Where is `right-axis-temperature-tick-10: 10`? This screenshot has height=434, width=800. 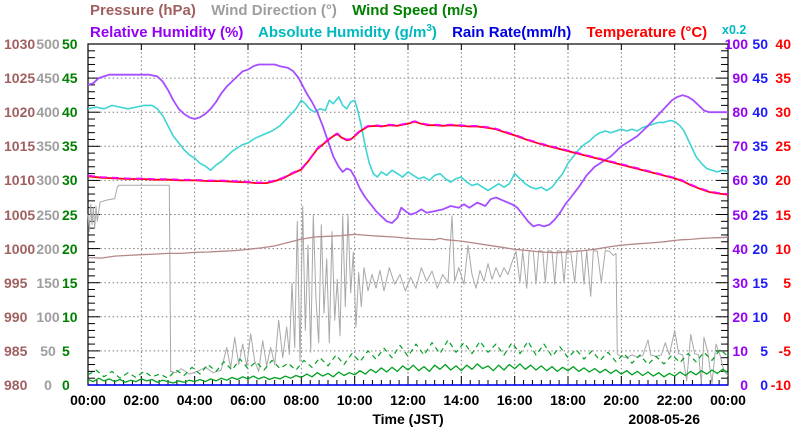 right-axis-temperature-tick-10: 10 is located at coordinates (783, 248).